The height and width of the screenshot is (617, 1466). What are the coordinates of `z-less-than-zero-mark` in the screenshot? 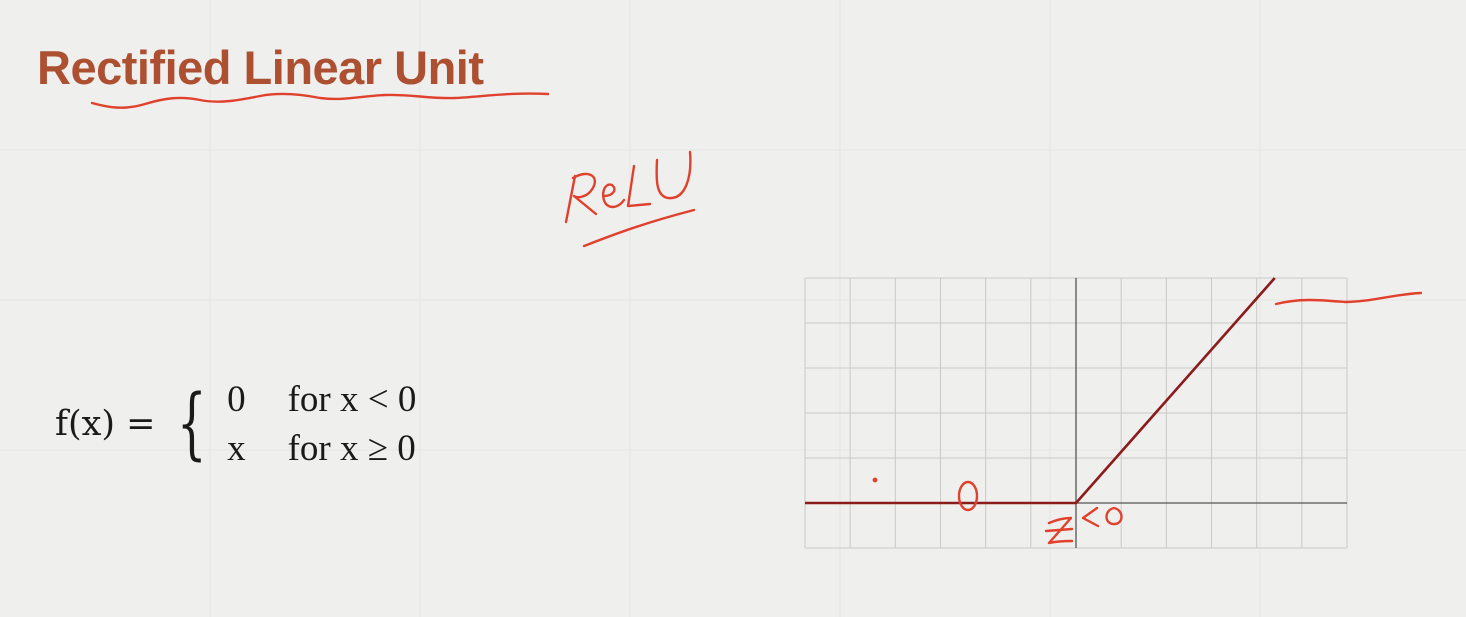 It's located at (1083, 525).